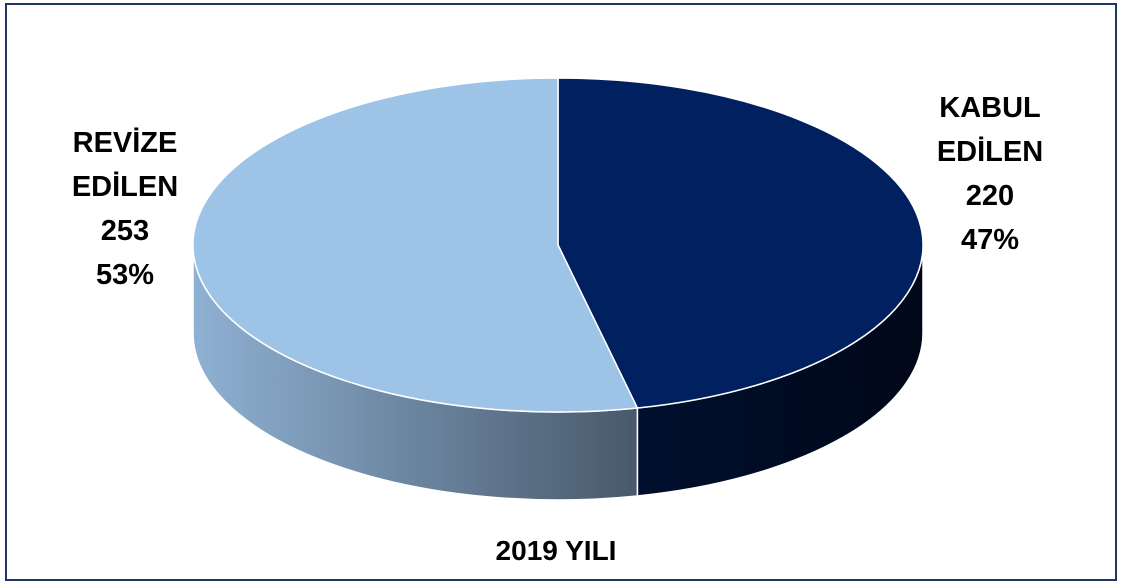 This screenshot has height=588, width=1125. I want to click on slice-label: KABUL EDİLEN 220 47%, so click(990, 174).